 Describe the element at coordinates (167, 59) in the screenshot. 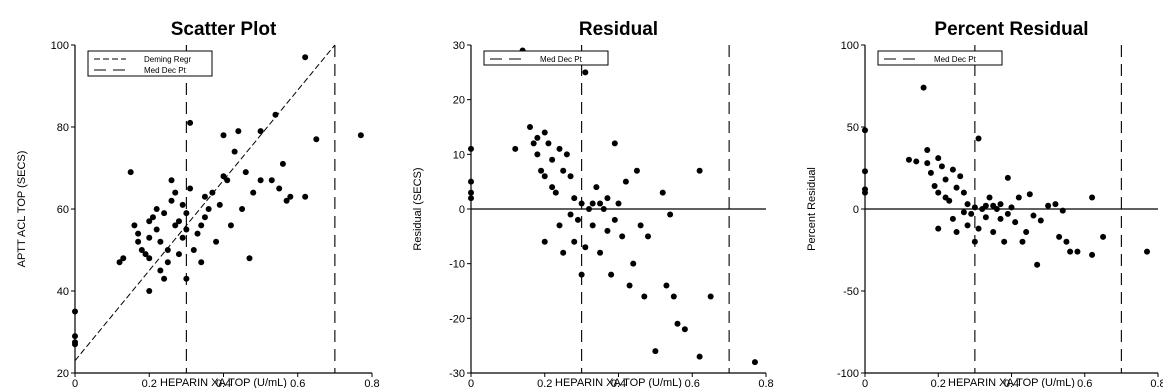

I see `legend-label: Deming Regr` at that location.